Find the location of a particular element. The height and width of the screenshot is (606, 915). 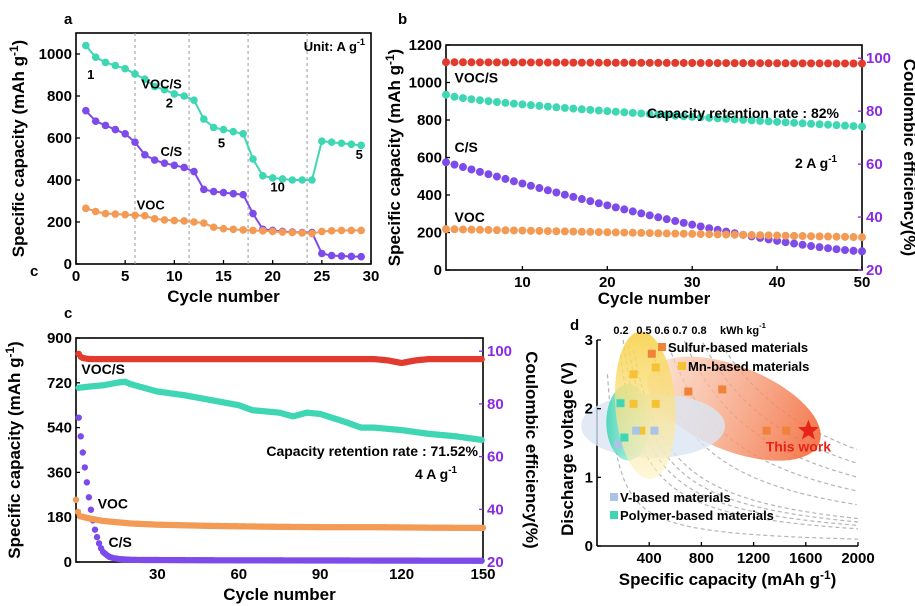

panel-b-letter: b is located at coordinates (402, 19).